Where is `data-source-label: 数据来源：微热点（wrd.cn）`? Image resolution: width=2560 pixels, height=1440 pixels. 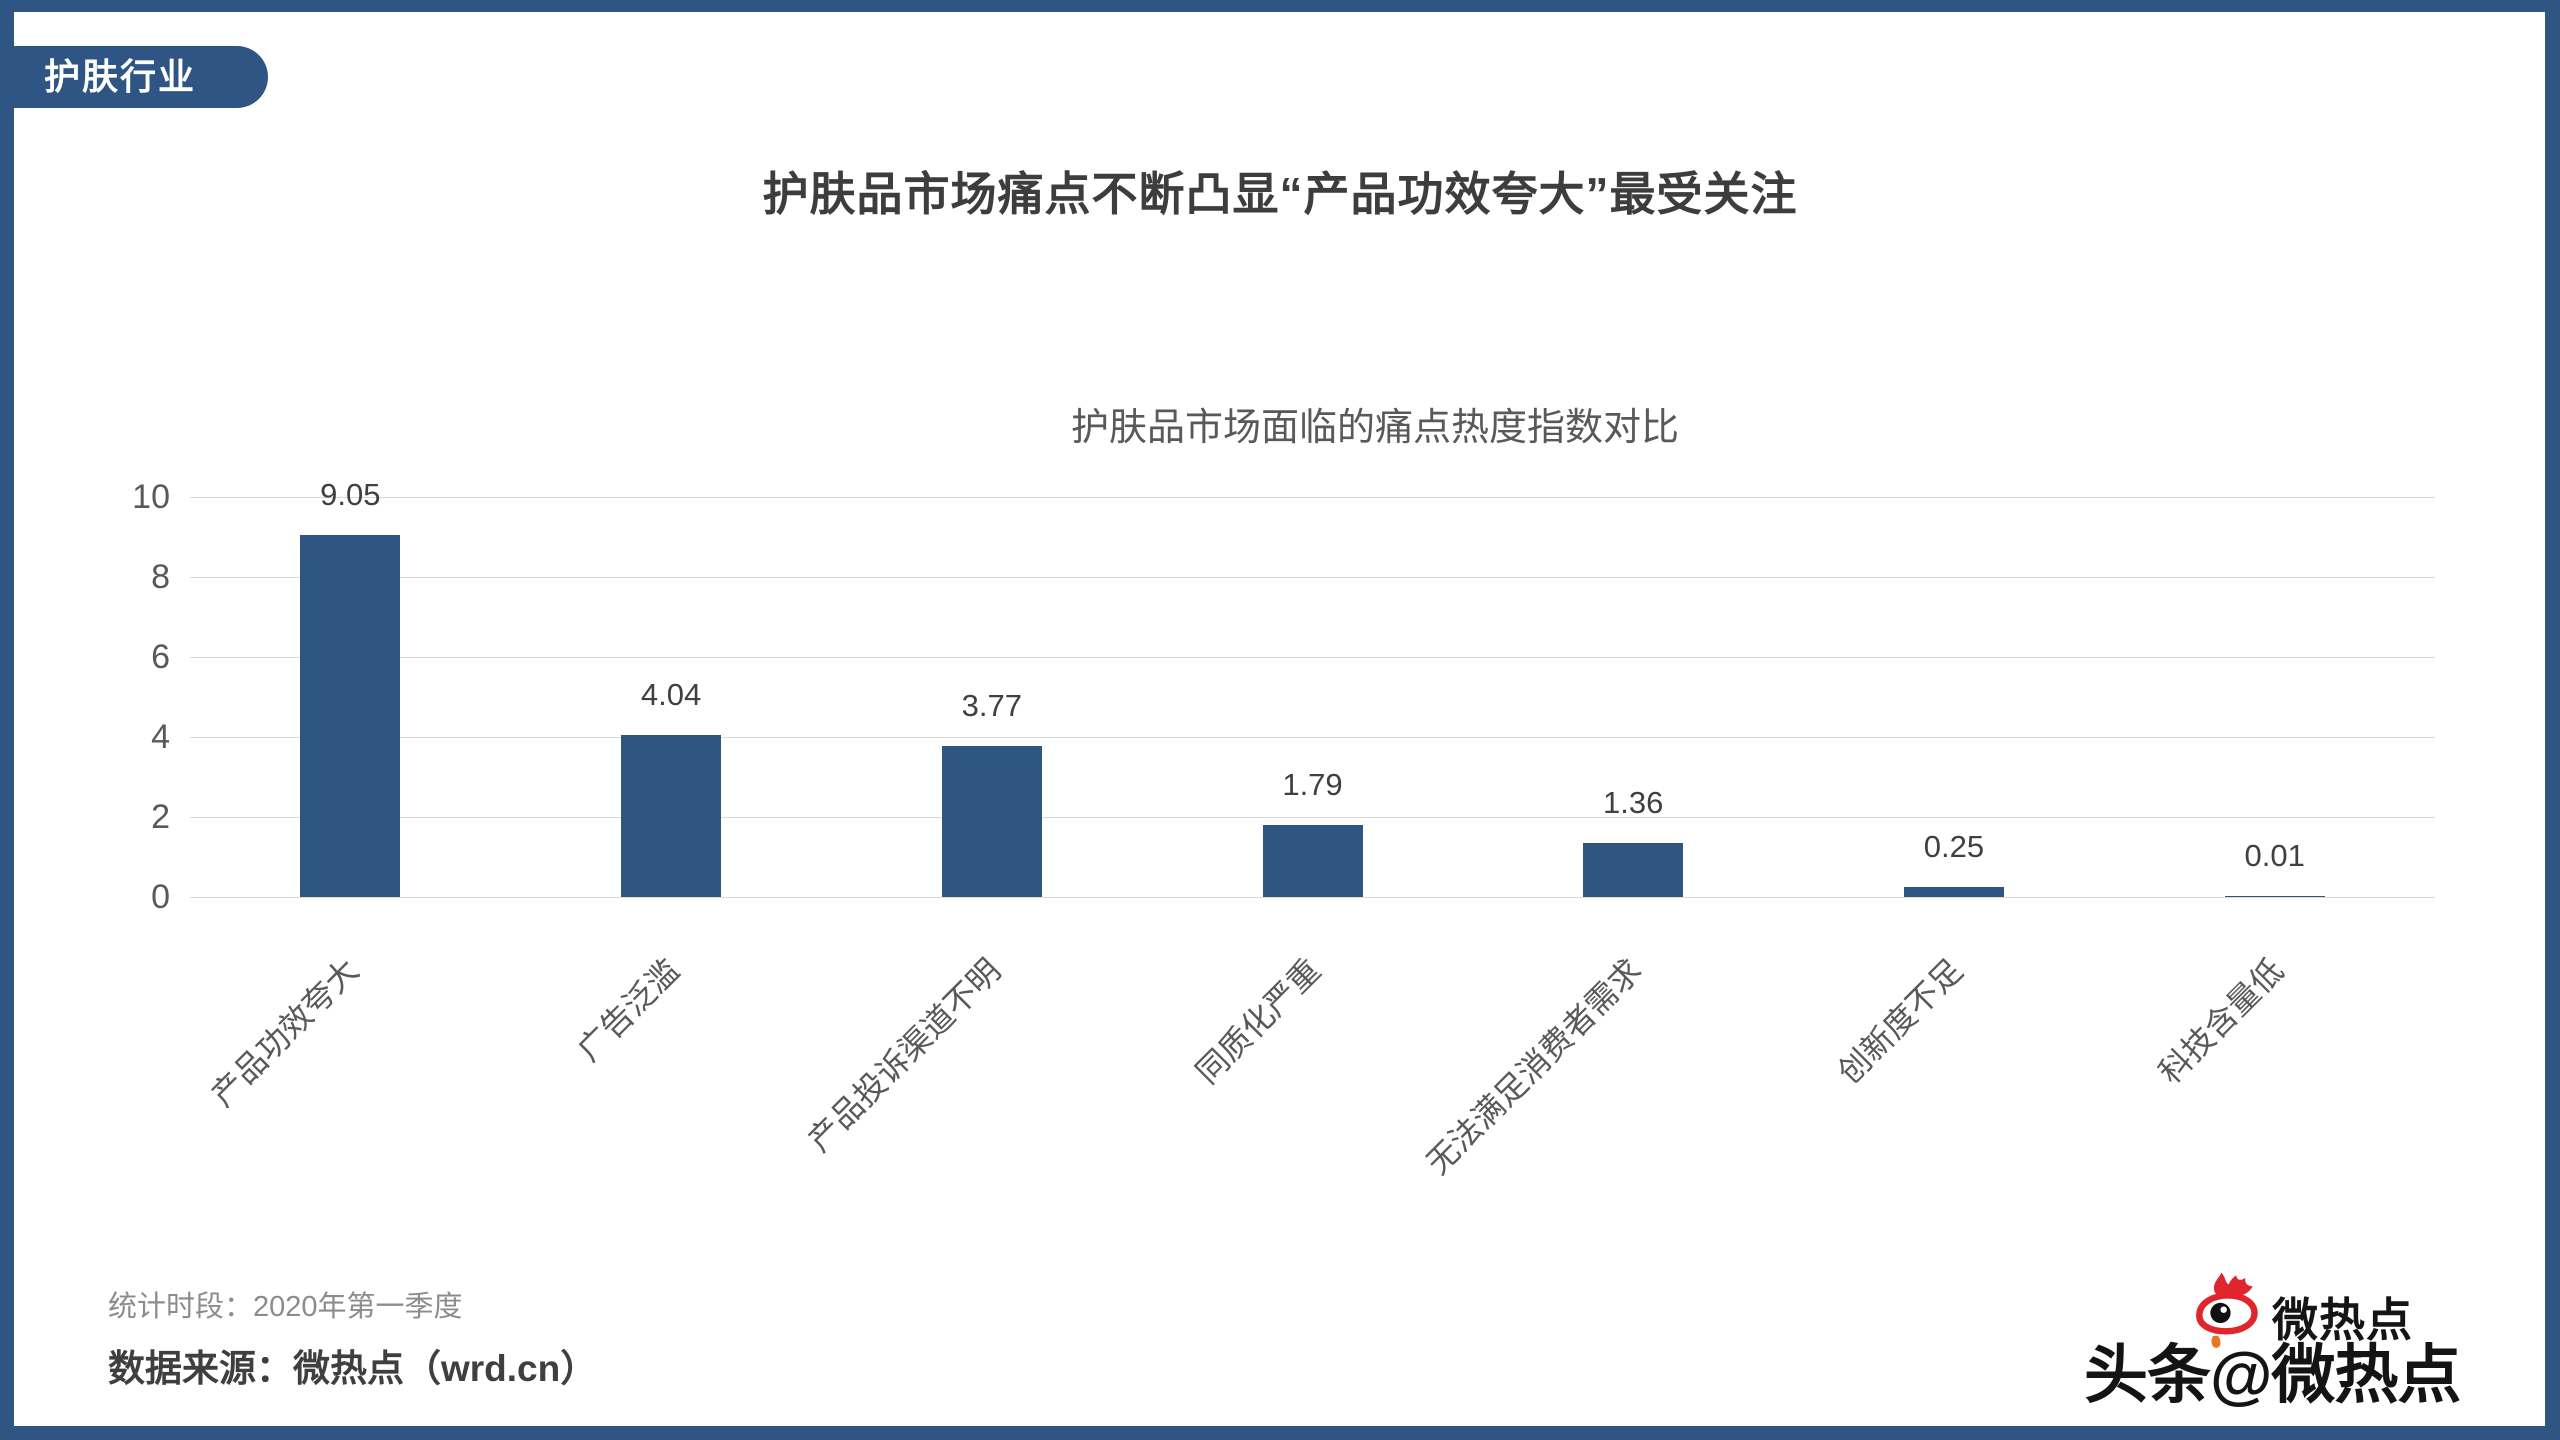 data-source-label: 数据来源：微热点（wrd.cn） is located at coordinates (353, 1368).